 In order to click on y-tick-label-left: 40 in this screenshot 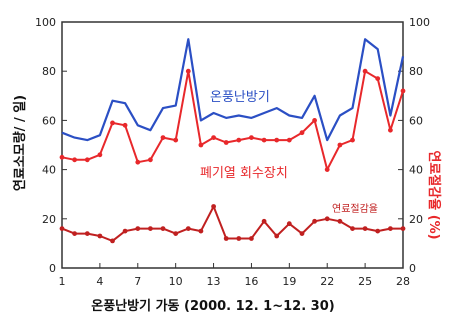, I will do `click(49, 170)`.